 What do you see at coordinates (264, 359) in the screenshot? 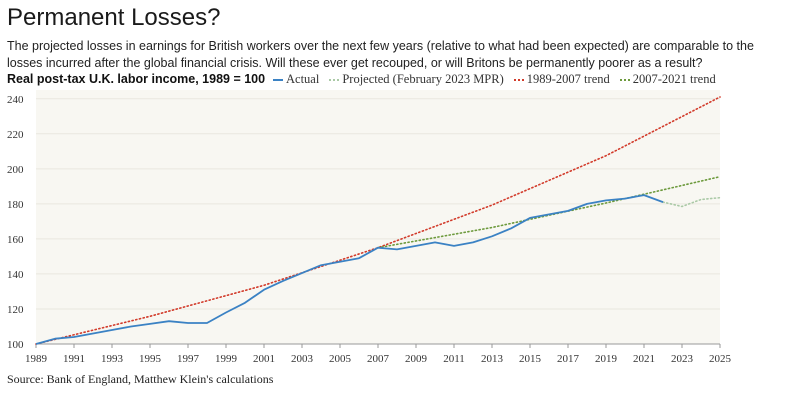
I see `x-tick-label: 2001` at bounding box center [264, 359].